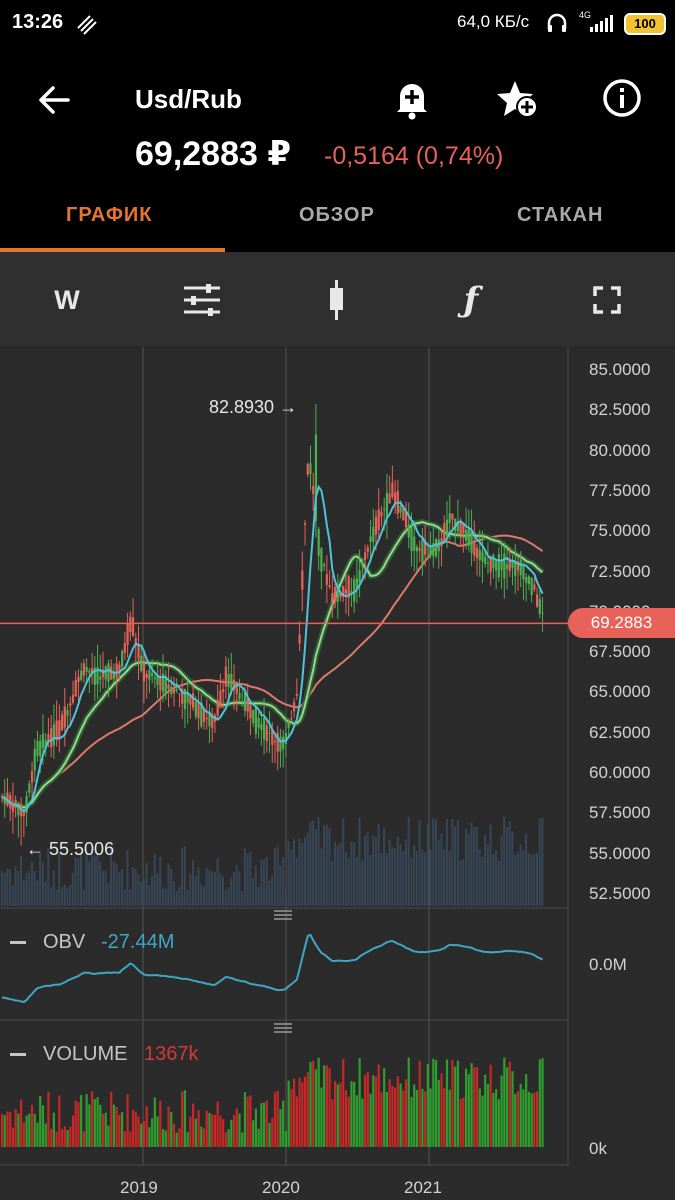 The height and width of the screenshot is (1200, 675). I want to click on y-tick-label: 72.5000, so click(620, 571).